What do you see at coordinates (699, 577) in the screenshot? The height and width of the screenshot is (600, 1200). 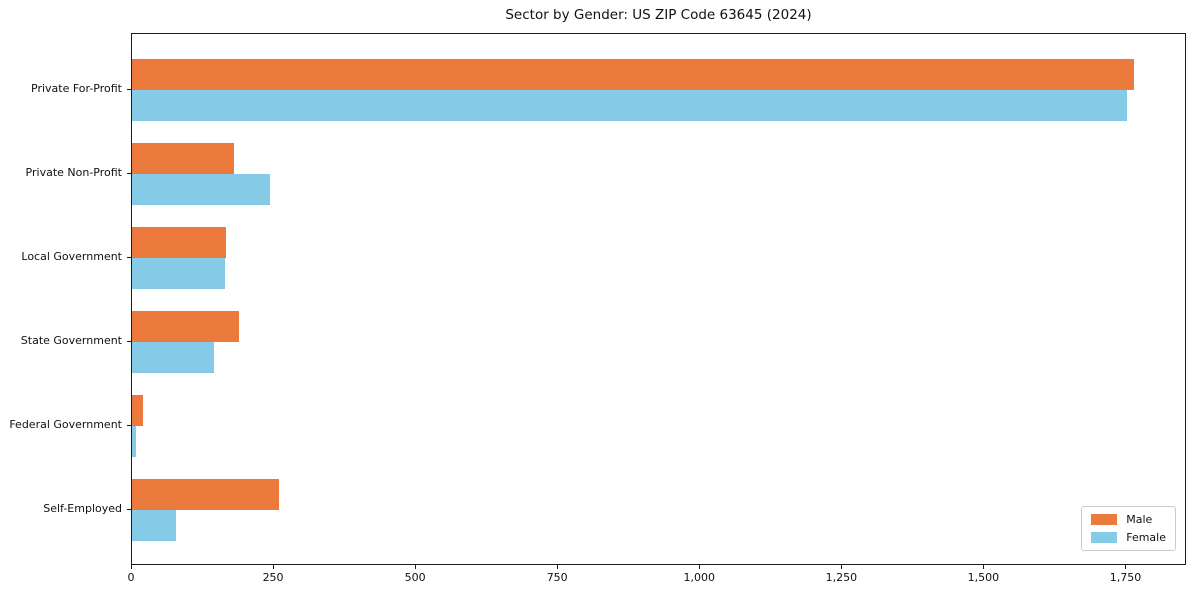 I see `x-tick-label: 1,000` at bounding box center [699, 577].